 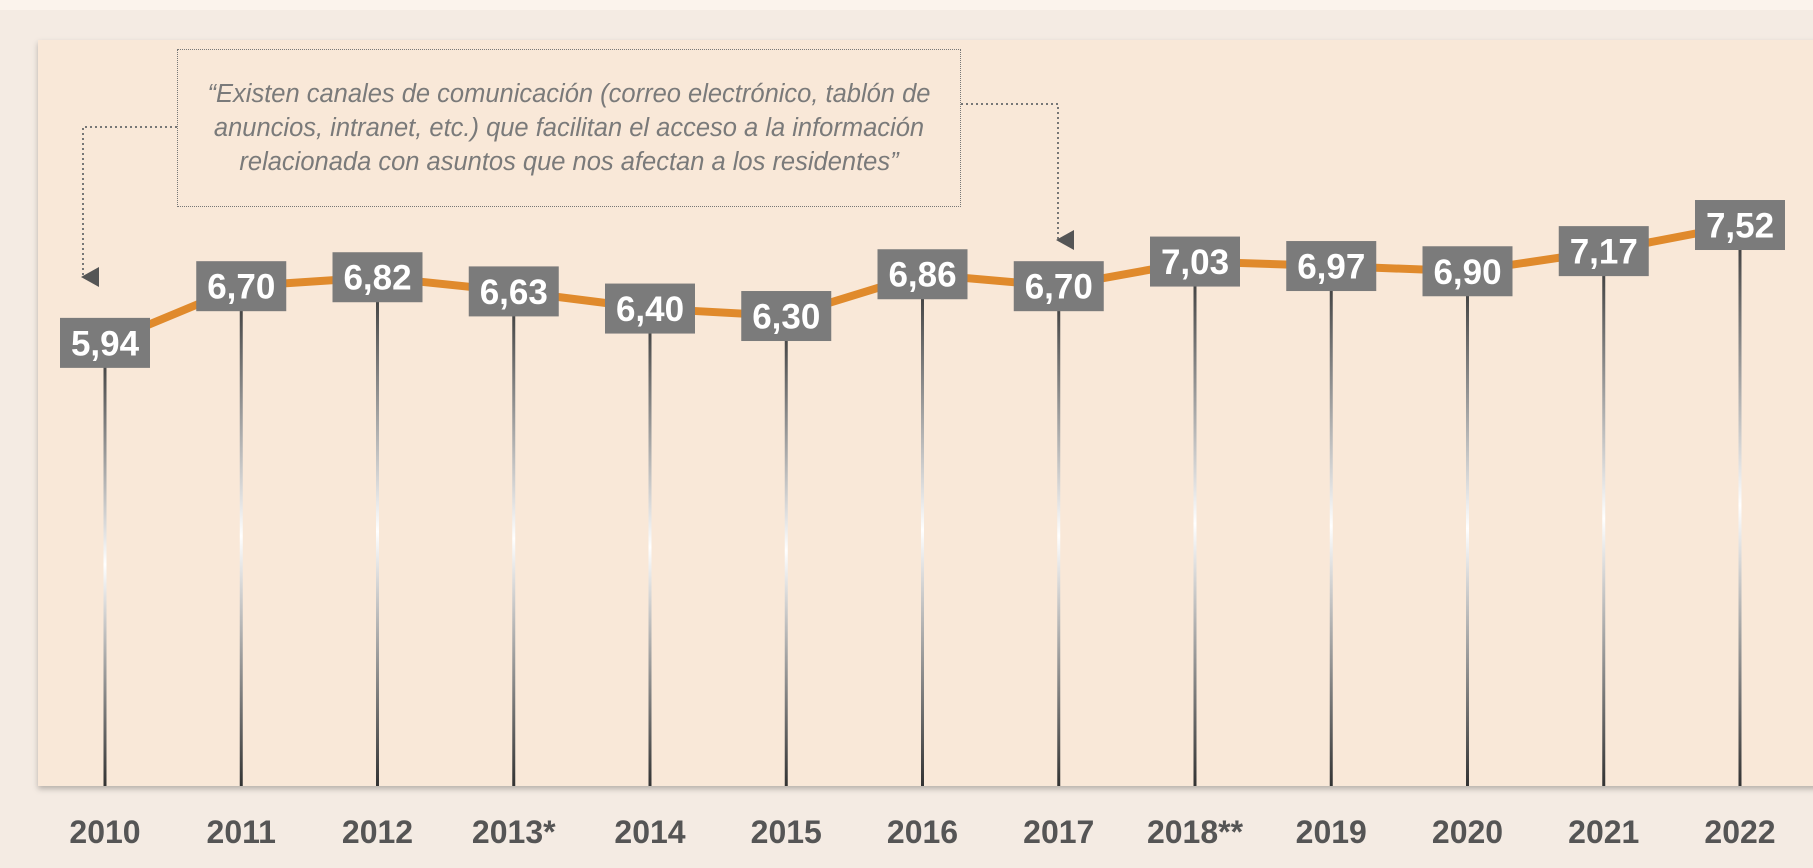 I want to click on x-tick-label: 2015, so click(x=786, y=832).